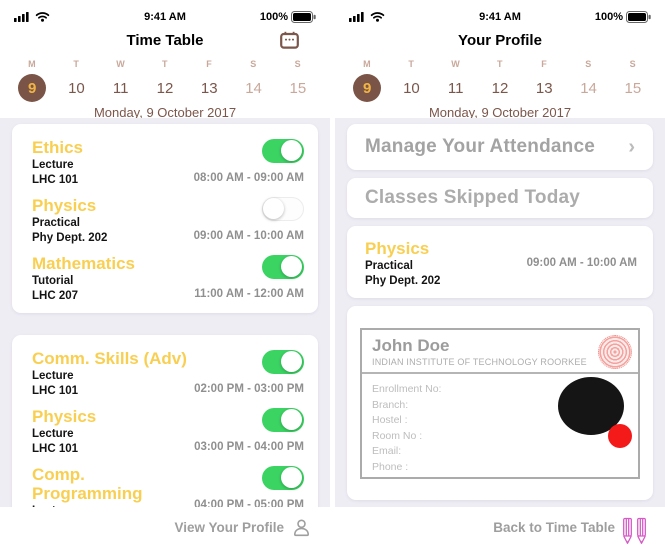  Describe the element at coordinates (500, 42) in the screenshot. I see `header: Your Profile` at that location.